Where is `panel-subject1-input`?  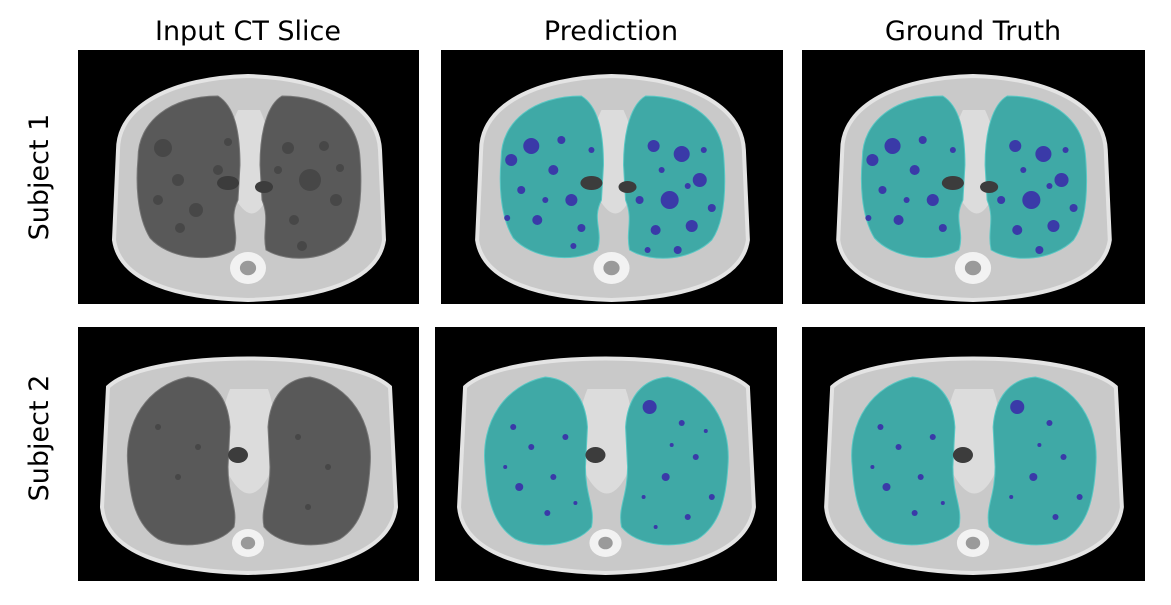
panel-subject1-input is located at coordinates (248, 177).